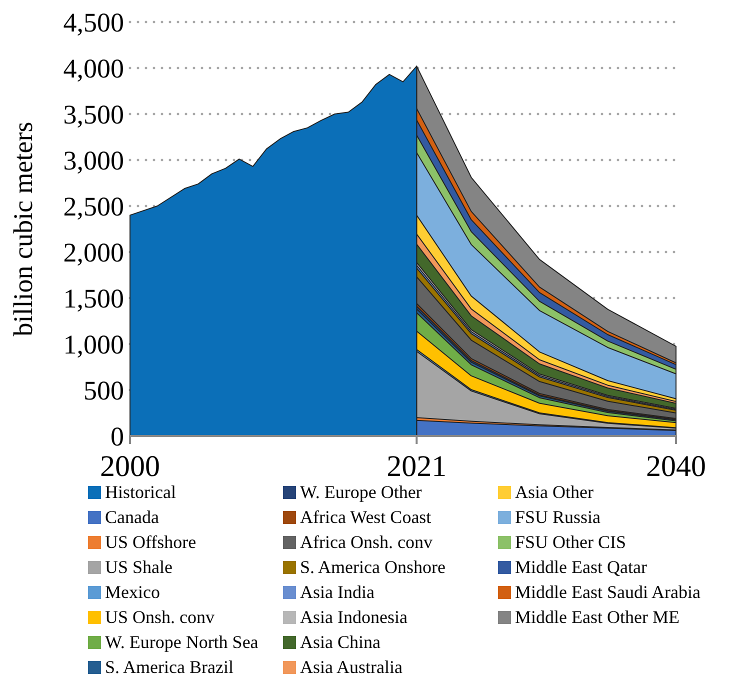 The width and height of the screenshot is (736, 692). What do you see at coordinates (130, 466) in the screenshot?
I see `x-tick-label: 2000` at bounding box center [130, 466].